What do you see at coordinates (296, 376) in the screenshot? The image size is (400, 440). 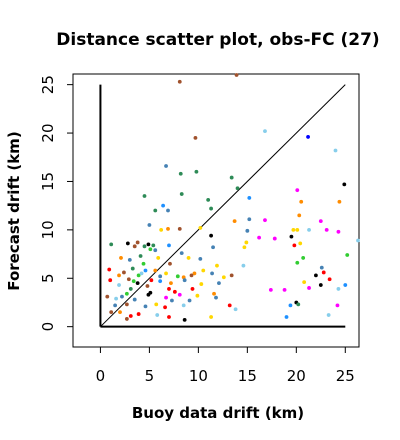 I see `x-tick-label: 20` at bounding box center [296, 376].